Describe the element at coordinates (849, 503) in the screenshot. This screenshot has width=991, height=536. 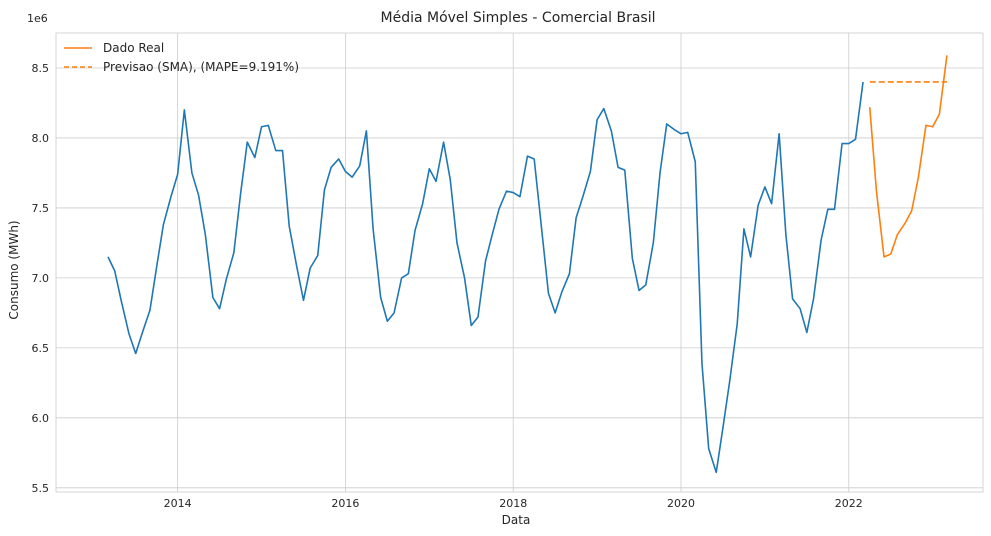
I see `x-tick-label: 2022` at that location.